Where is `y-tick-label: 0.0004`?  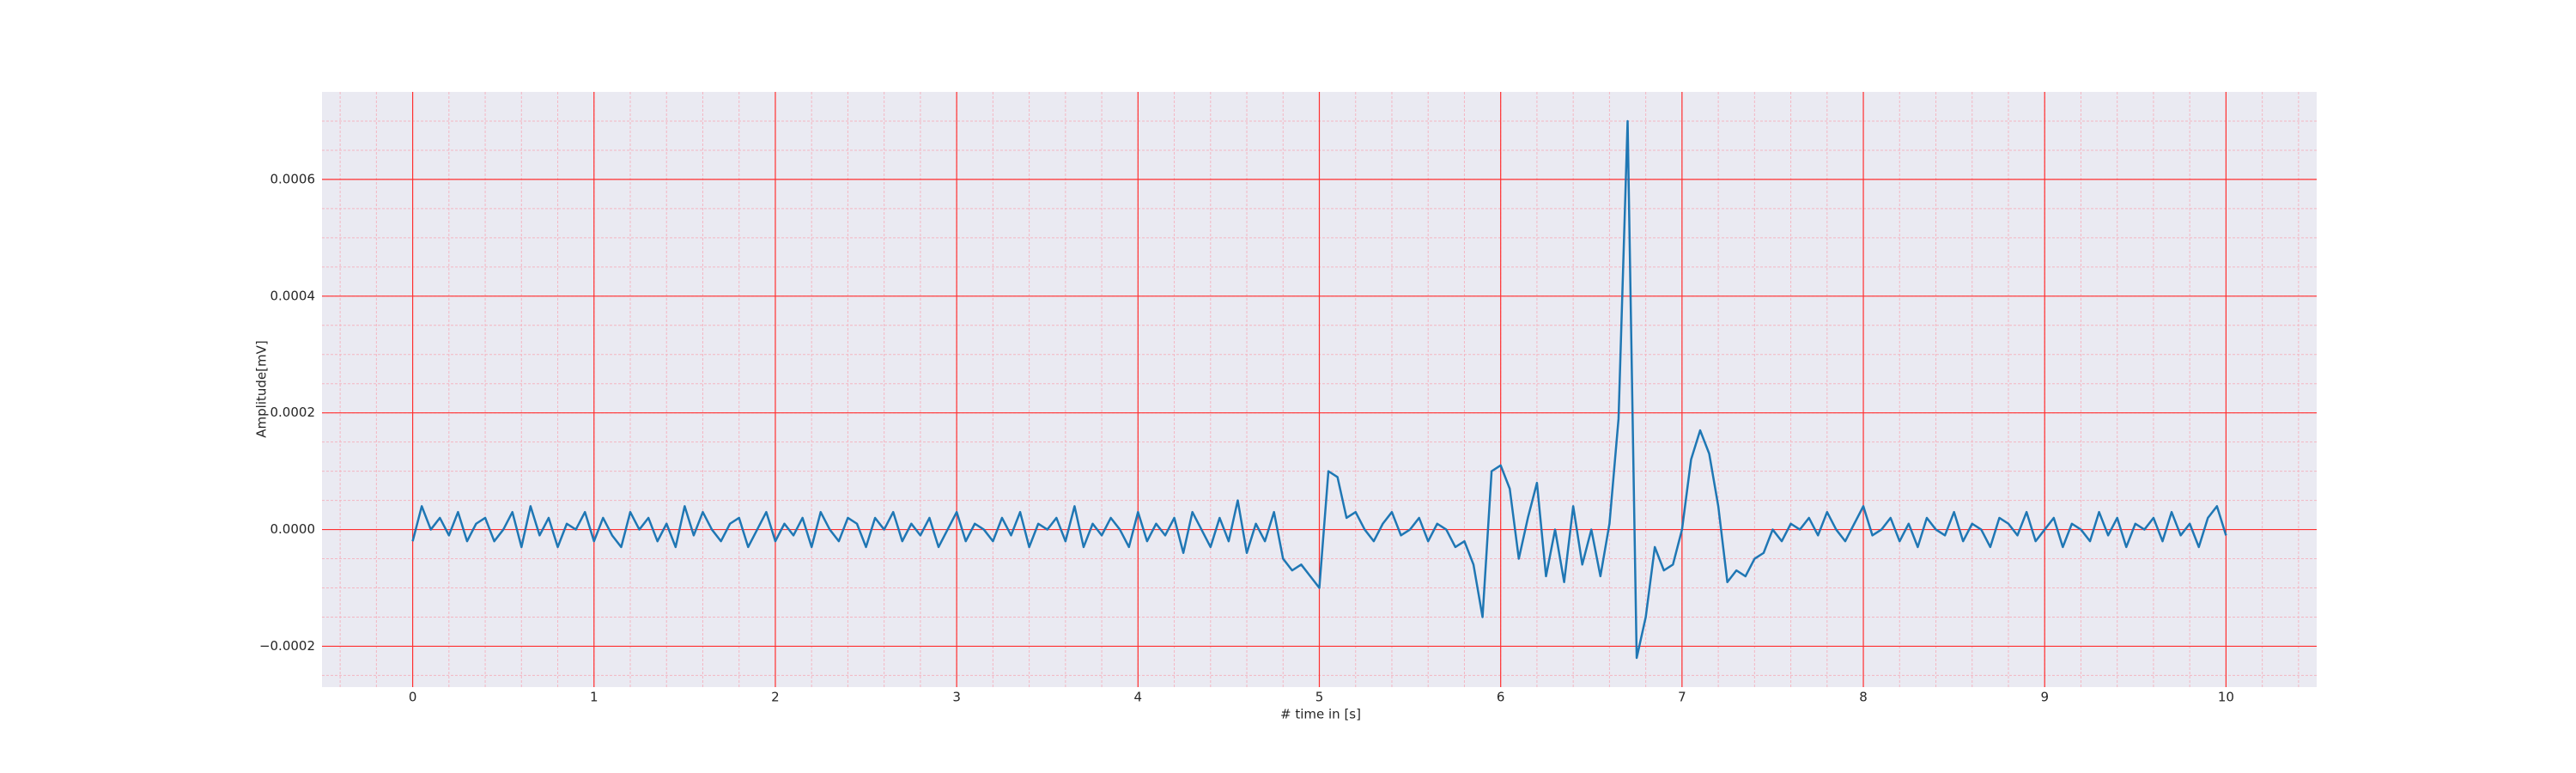
y-tick-label: 0.0004 is located at coordinates (293, 295).